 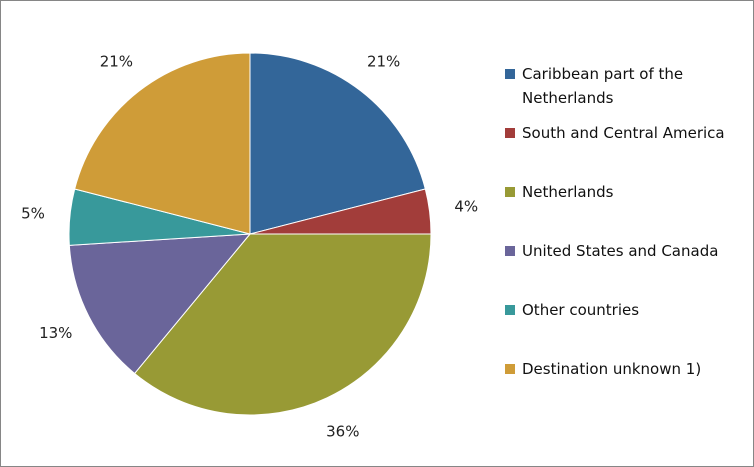 What do you see at coordinates (162, 143) in the screenshot?
I see `pie-slice-destination-unknown` at bounding box center [162, 143].